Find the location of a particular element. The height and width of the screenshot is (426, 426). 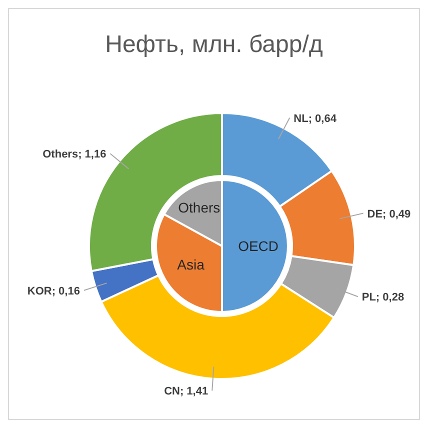

slice-label: Others; 1,16 is located at coordinates (74, 154).